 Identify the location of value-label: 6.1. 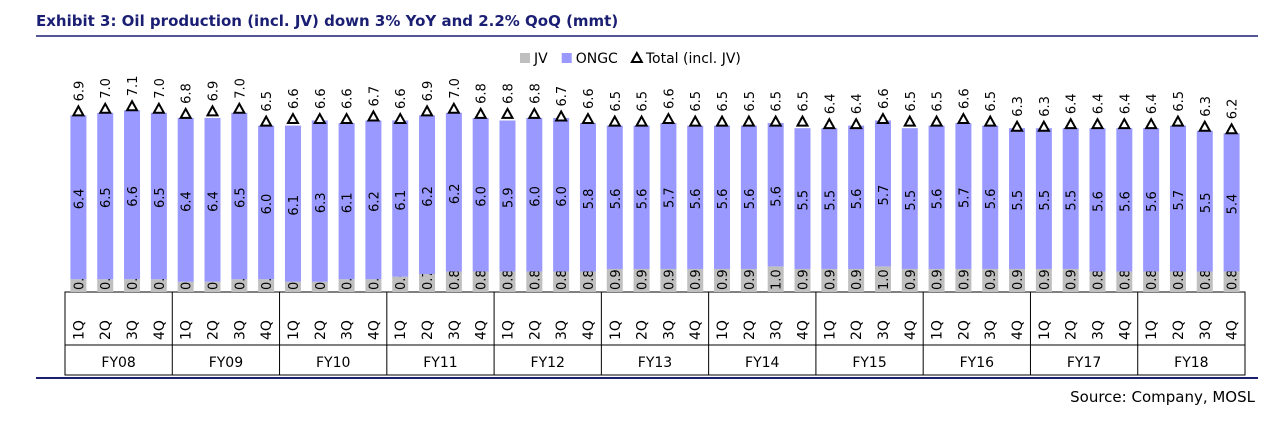
(401, 200).